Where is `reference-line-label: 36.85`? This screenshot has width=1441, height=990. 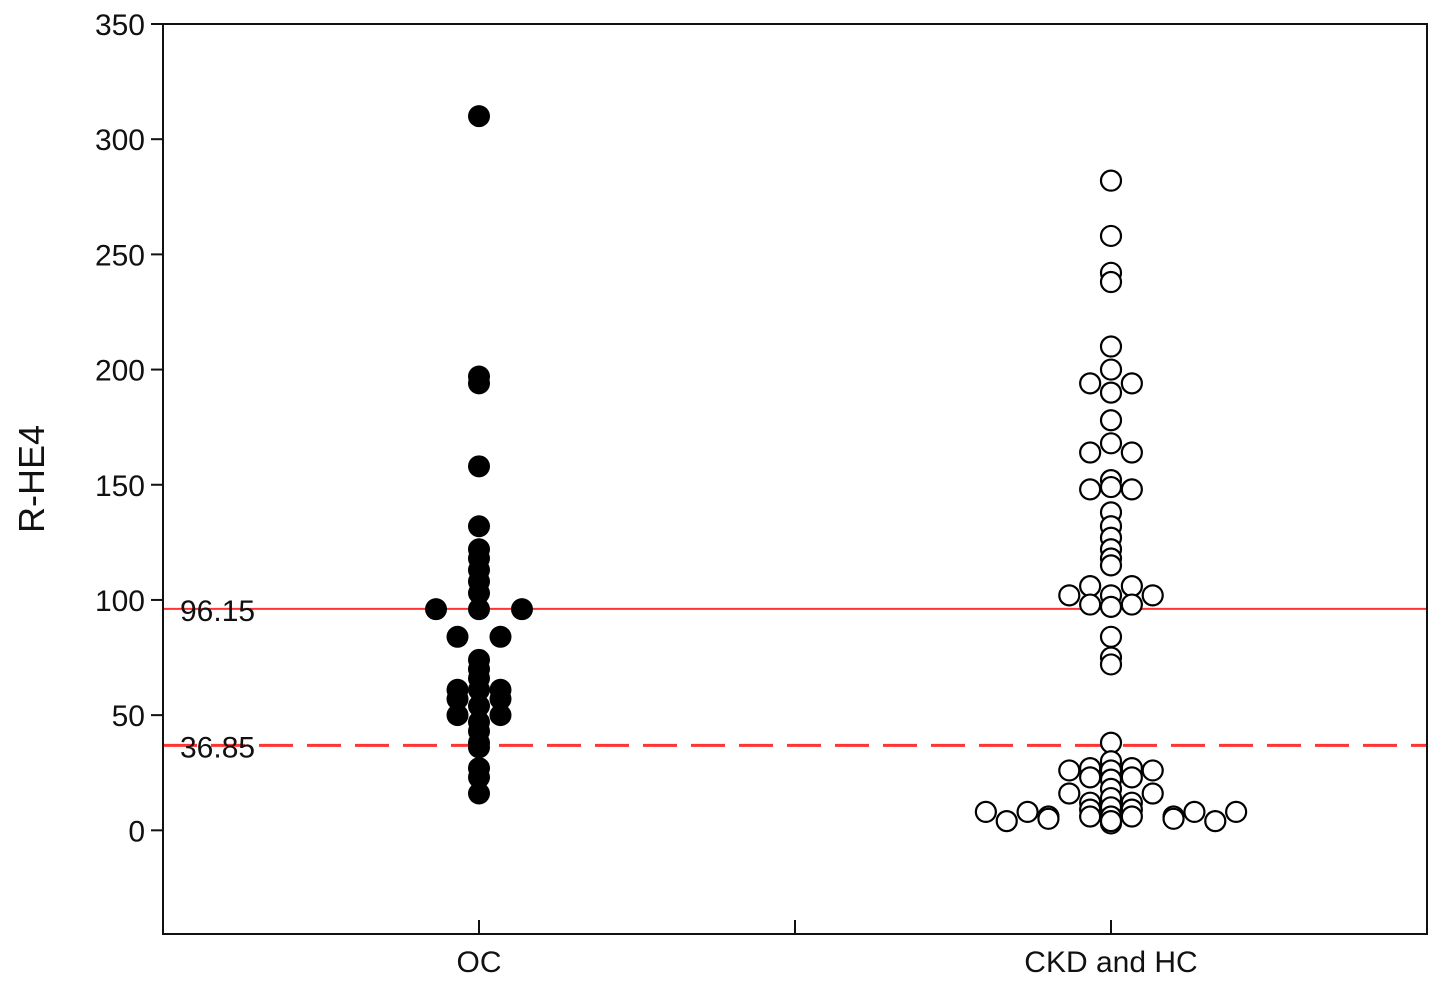 reference-line-label: 36.85 is located at coordinates (217, 747).